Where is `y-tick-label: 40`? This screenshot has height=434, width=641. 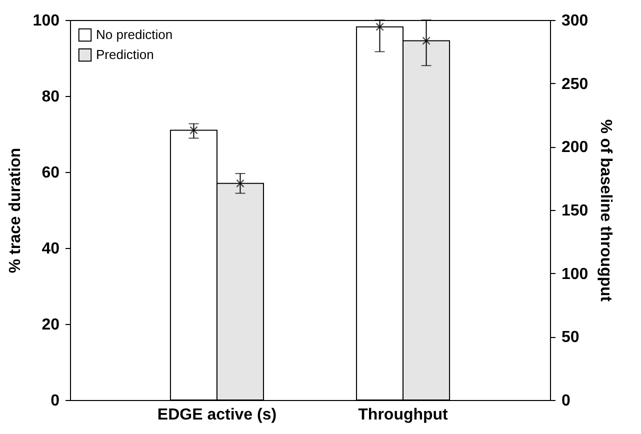 y-tick-label: 40 is located at coordinates (51, 249).